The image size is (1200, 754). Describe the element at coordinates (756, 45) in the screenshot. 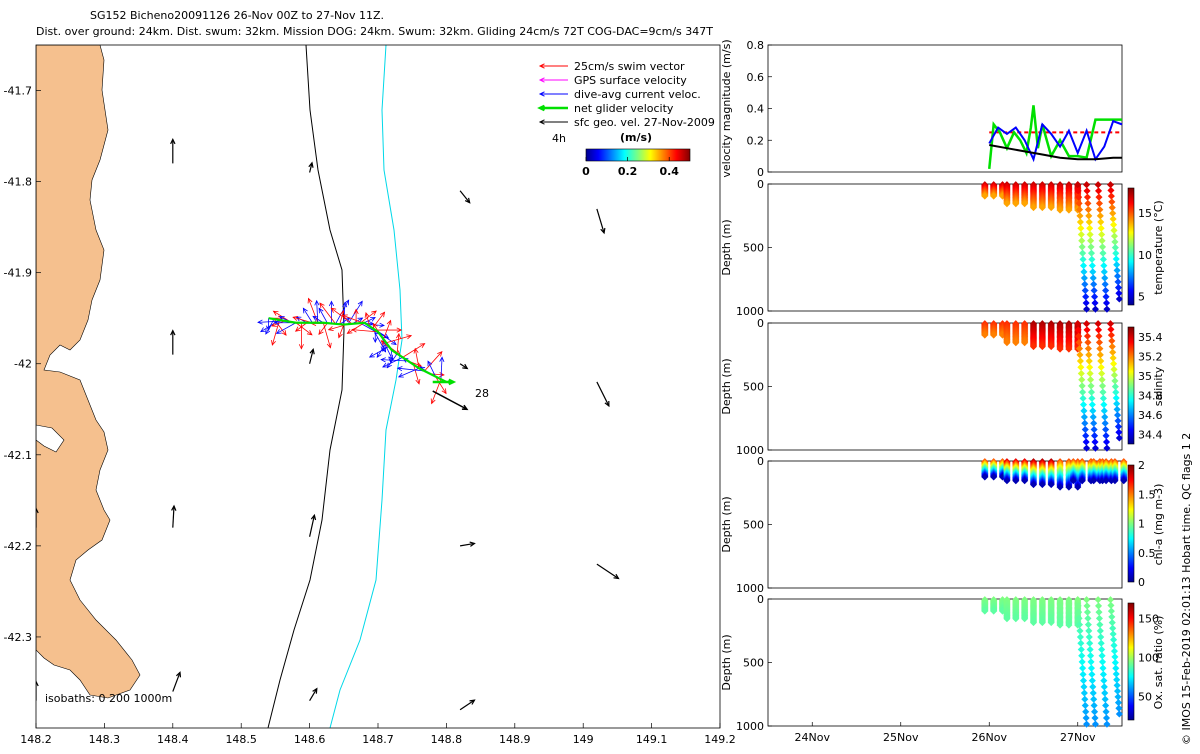

I see `y-tick-label: 0.8` at that location.